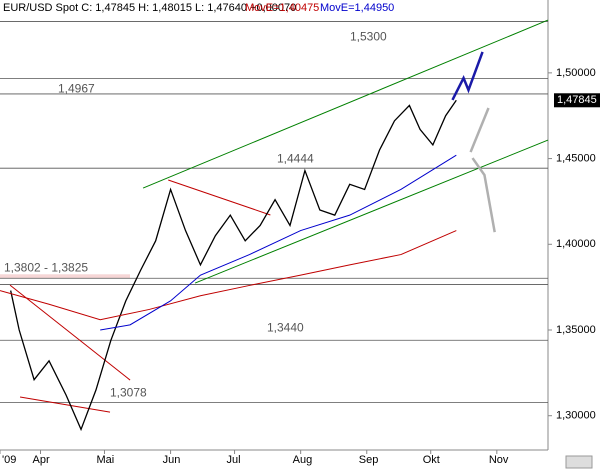 The width and height of the screenshot is (600, 469). What do you see at coordinates (172, 460) in the screenshot?
I see `x-tick-label: Jun` at bounding box center [172, 460].